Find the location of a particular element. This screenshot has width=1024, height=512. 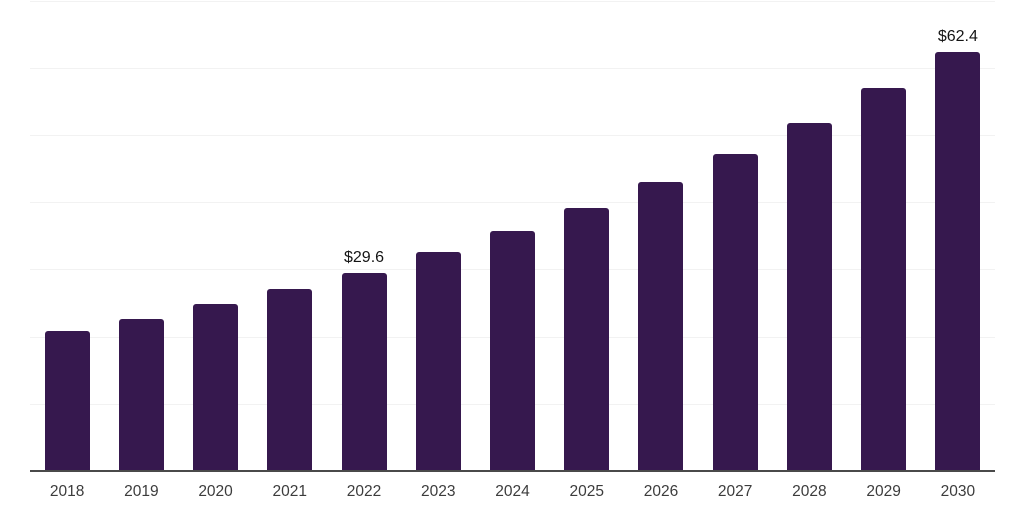

bar-2022 is located at coordinates (364, 372).